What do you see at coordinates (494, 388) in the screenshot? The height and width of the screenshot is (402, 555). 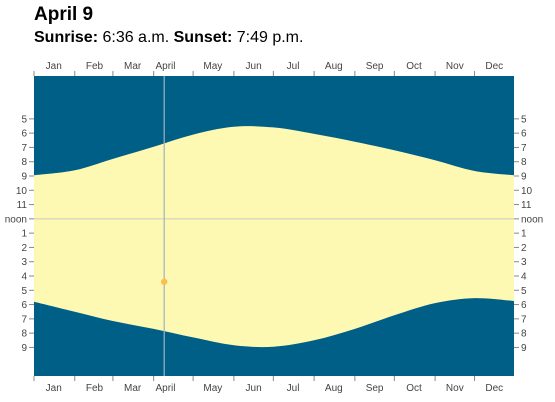 I see `x-label-bottom: Dec` at bounding box center [494, 388].